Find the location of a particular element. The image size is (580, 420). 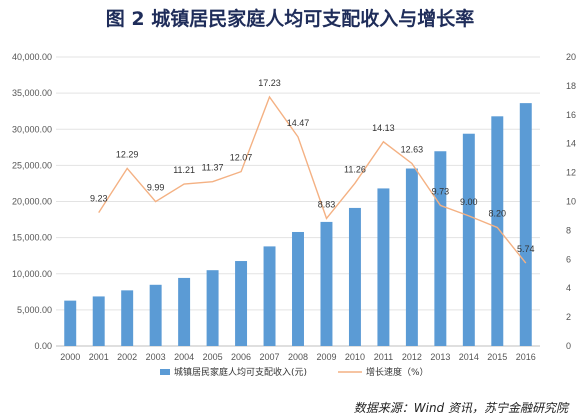

data-label: 12.63 is located at coordinates (412, 149).